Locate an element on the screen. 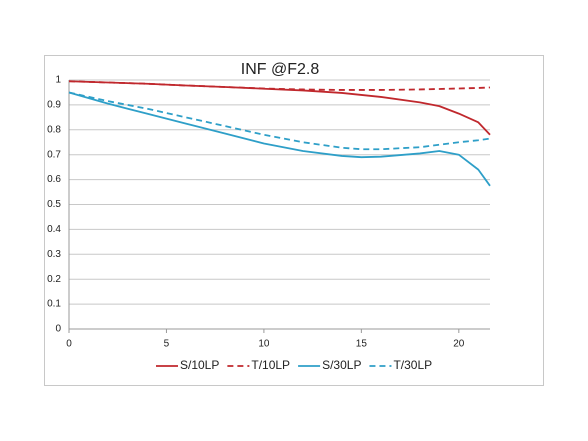 This screenshot has height=441, width=588. y-tick-label: 0.6 is located at coordinates (54, 179).